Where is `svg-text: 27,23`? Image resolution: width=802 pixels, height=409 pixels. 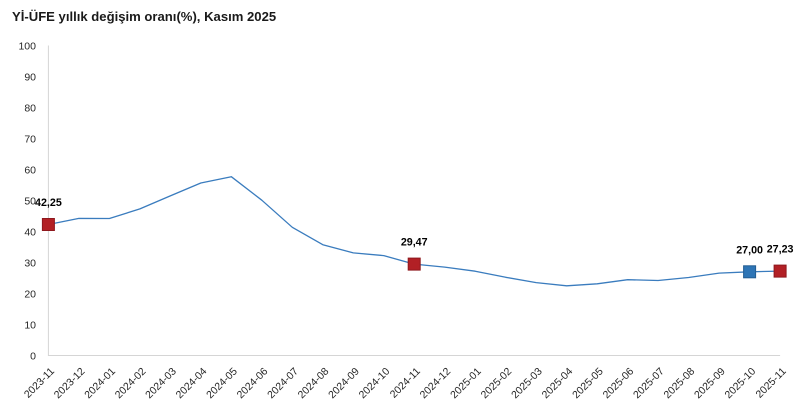 svg-text: 27,23 is located at coordinates (780, 250).